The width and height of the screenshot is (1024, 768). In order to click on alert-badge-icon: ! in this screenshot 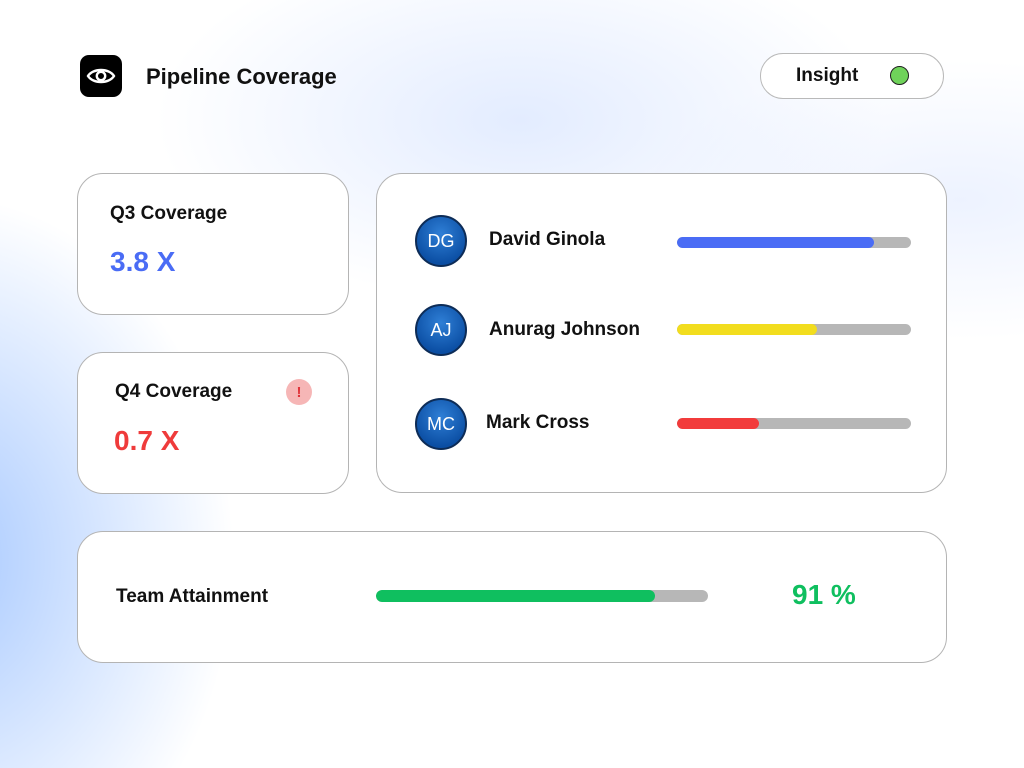, I will do `click(299, 392)`.